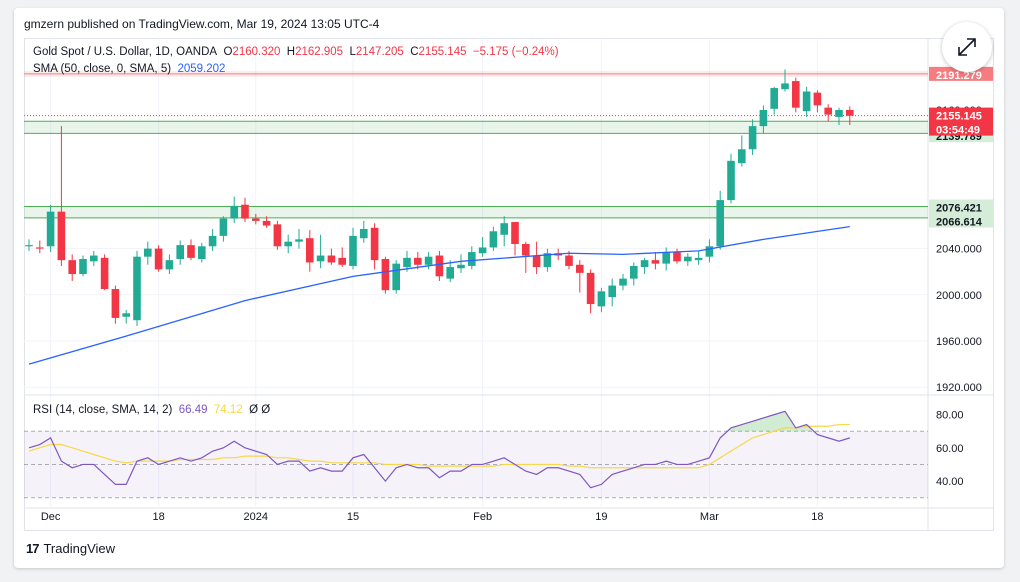 The height and width of the screenshot is (582, 1020). What do you see at coordinates (958, 131) in the screenshot?
I see `last-price-label-text: 03:54:49` at bounding box center [958, 131].